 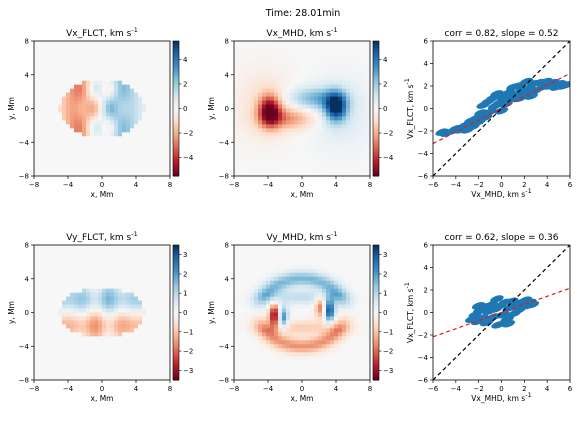 What do you see at coordinates (547, 185) in the screenshot?
I see `x-tick-label: 4` at bounding box center [547, 185].